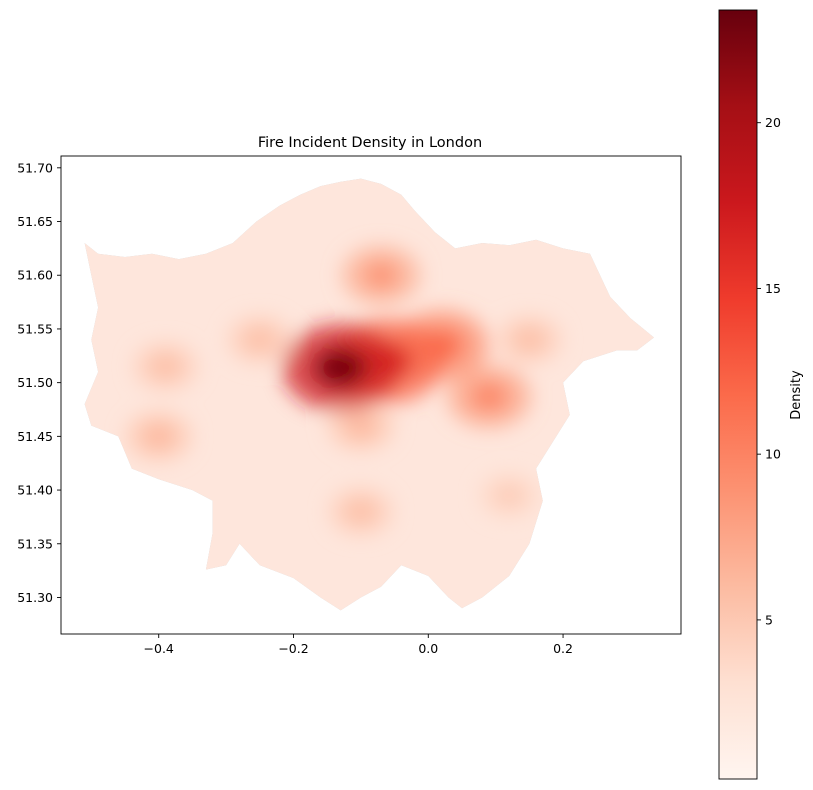  What do you see at coordinates (159, 648) in the screenshot?
I see `x-tick-label: −0.4` at bounding box center [159, 648].